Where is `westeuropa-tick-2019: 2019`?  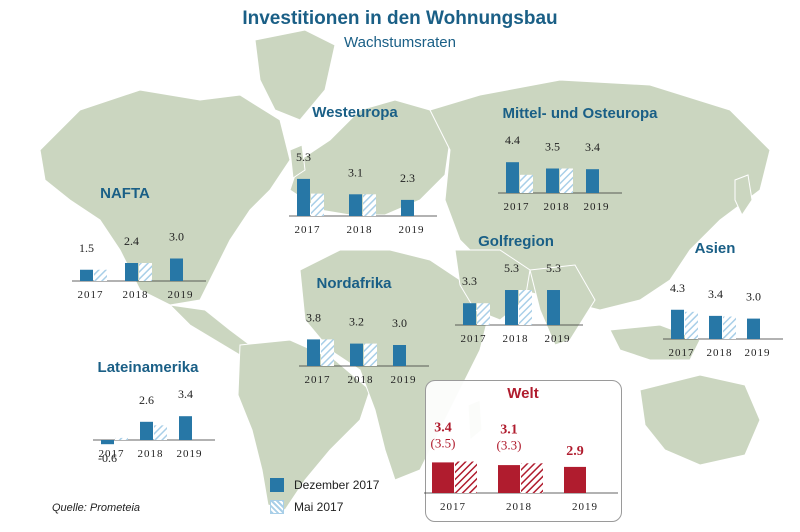 westeuropa-tick-2019: 2019 is located at coordinates (412, 230).